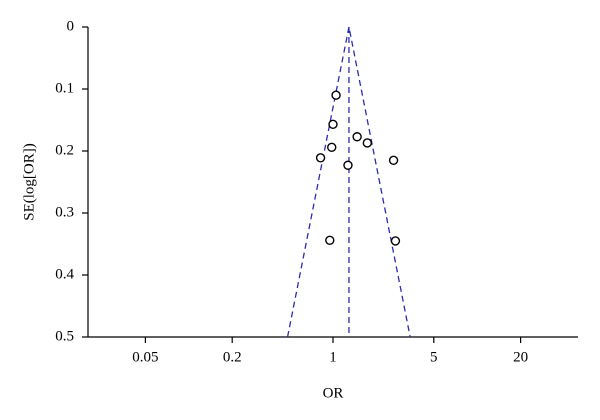 This screenshot has height=420, width=600. I want to click on y-tick-label: 0, so click(71, 26).